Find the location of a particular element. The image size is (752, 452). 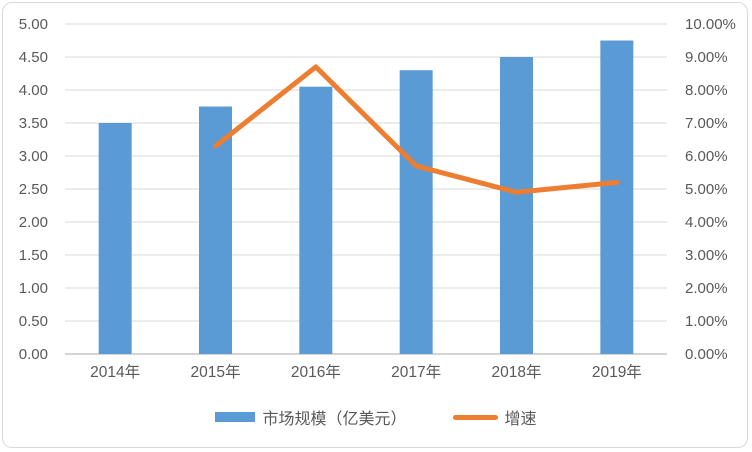

x-axis-tick-label-2017年: 2017年 is located at coordinates (416, 372).